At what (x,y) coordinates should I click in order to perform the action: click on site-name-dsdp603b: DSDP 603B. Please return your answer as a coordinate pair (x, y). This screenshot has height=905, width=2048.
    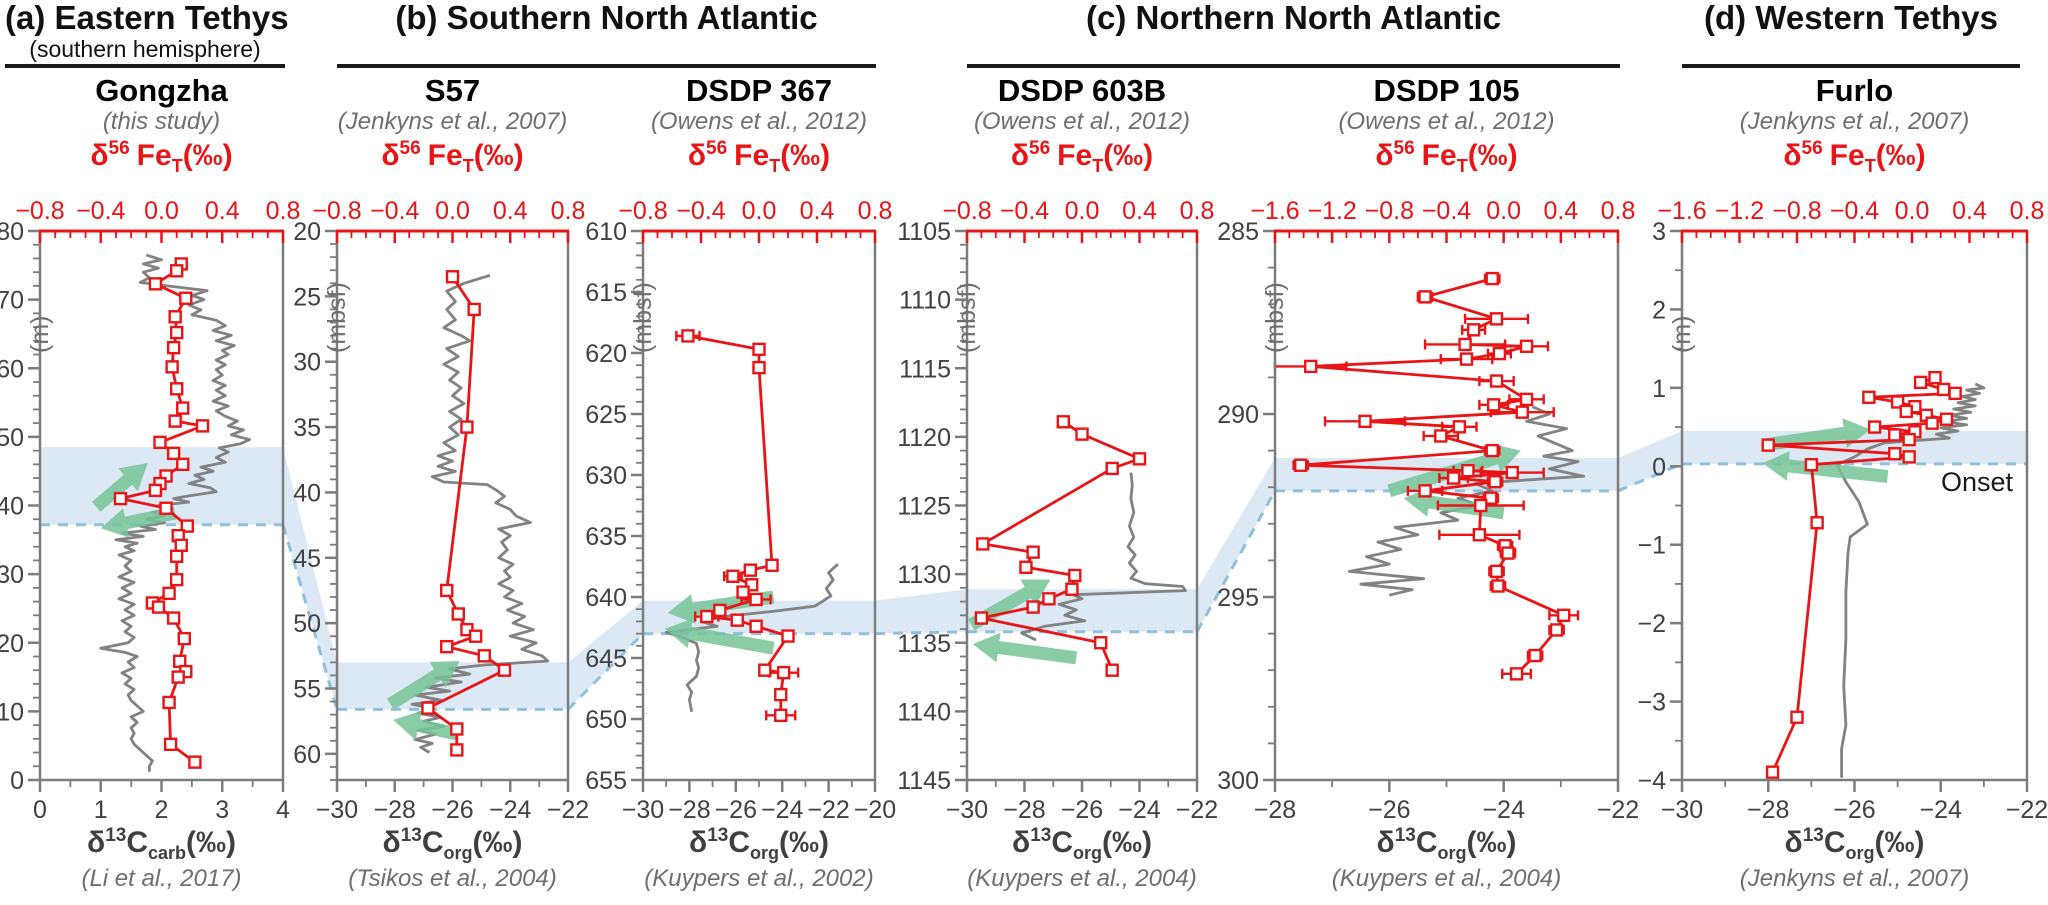
    Looking at the image, I should click on (1082, 90).